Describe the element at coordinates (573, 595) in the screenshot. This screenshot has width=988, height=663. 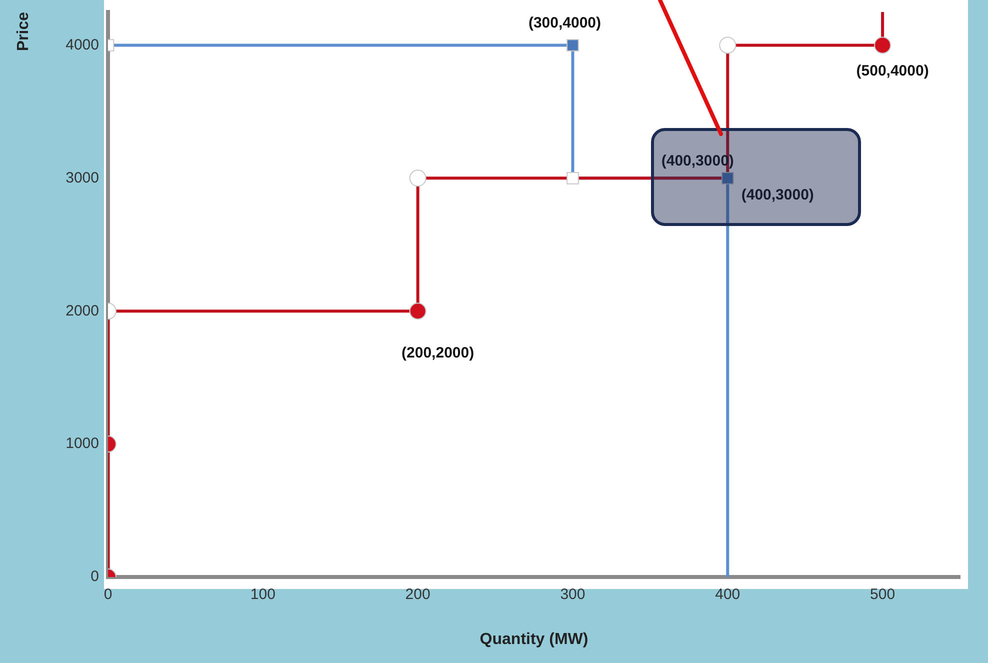
I see `x-tick-label: 300` at that location.